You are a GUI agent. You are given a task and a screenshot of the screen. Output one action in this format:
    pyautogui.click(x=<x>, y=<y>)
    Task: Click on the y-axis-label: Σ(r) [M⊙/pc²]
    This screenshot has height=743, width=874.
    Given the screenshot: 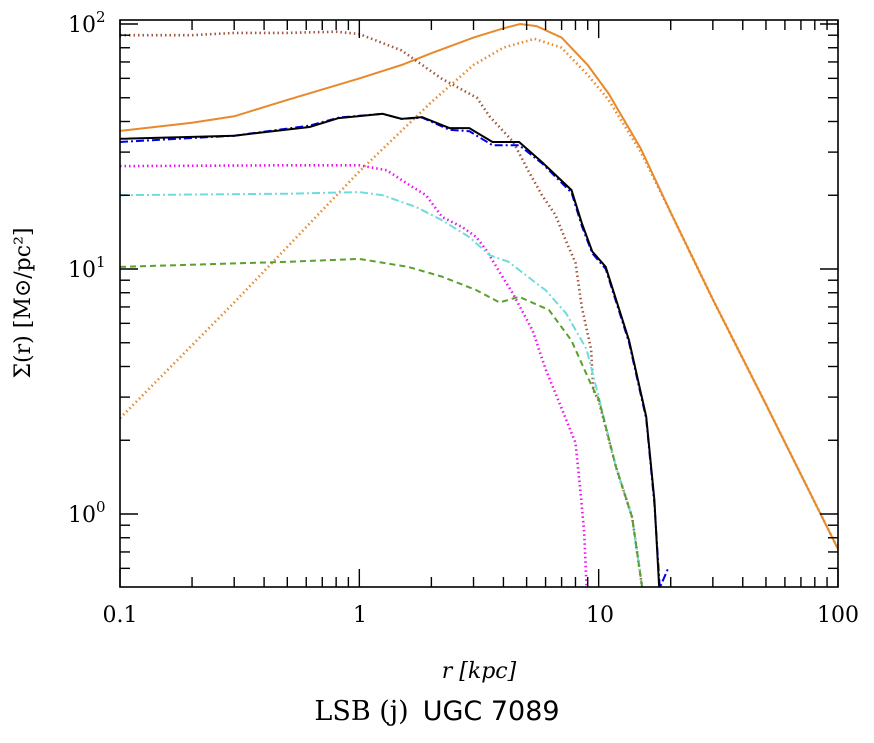 What is the action you would take?
    pyautogui.click(x=23, y=303)
    